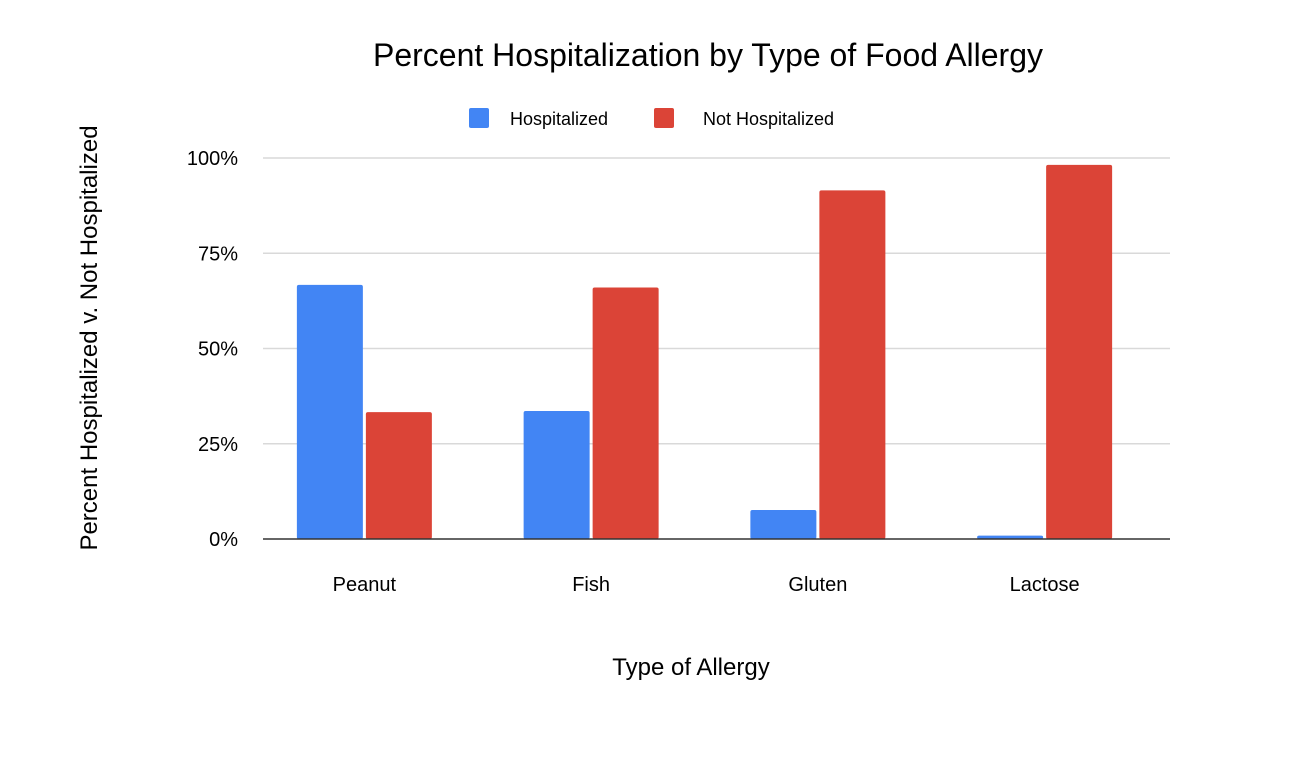 The image size is (1300, 758). I want to click on x-axis-label: Type of Allergy, so click(690, 667).